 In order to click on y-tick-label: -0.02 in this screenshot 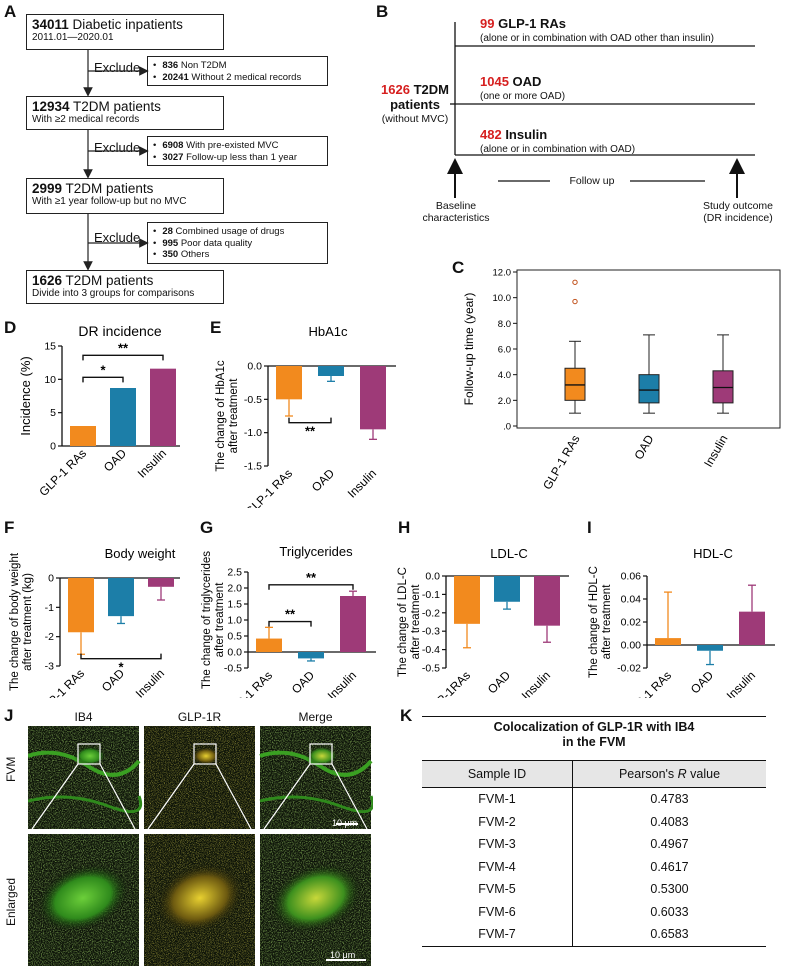, I will do `click(629, 669)`.